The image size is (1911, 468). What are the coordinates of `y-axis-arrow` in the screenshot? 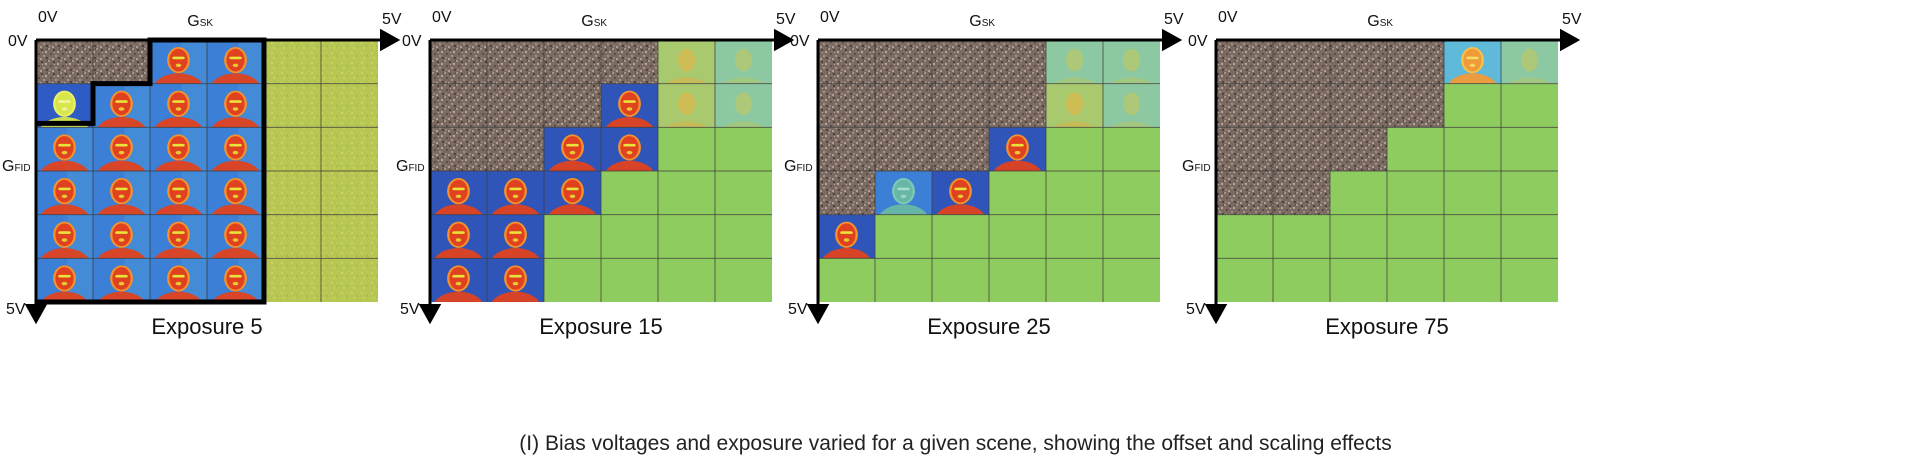 It's located at (818, 314).